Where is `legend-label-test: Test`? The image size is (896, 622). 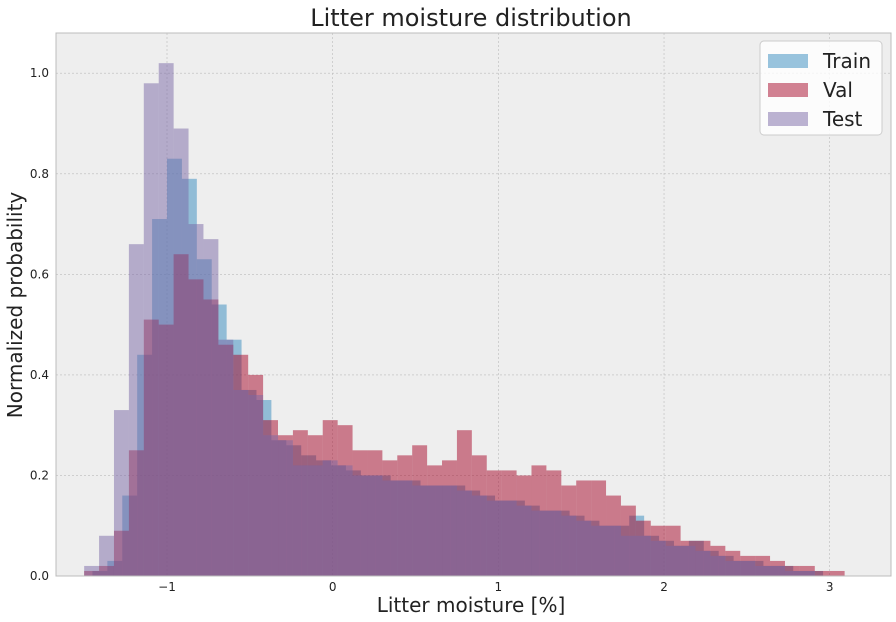 legend-label-test: Test is located at coordinates (842, 119).